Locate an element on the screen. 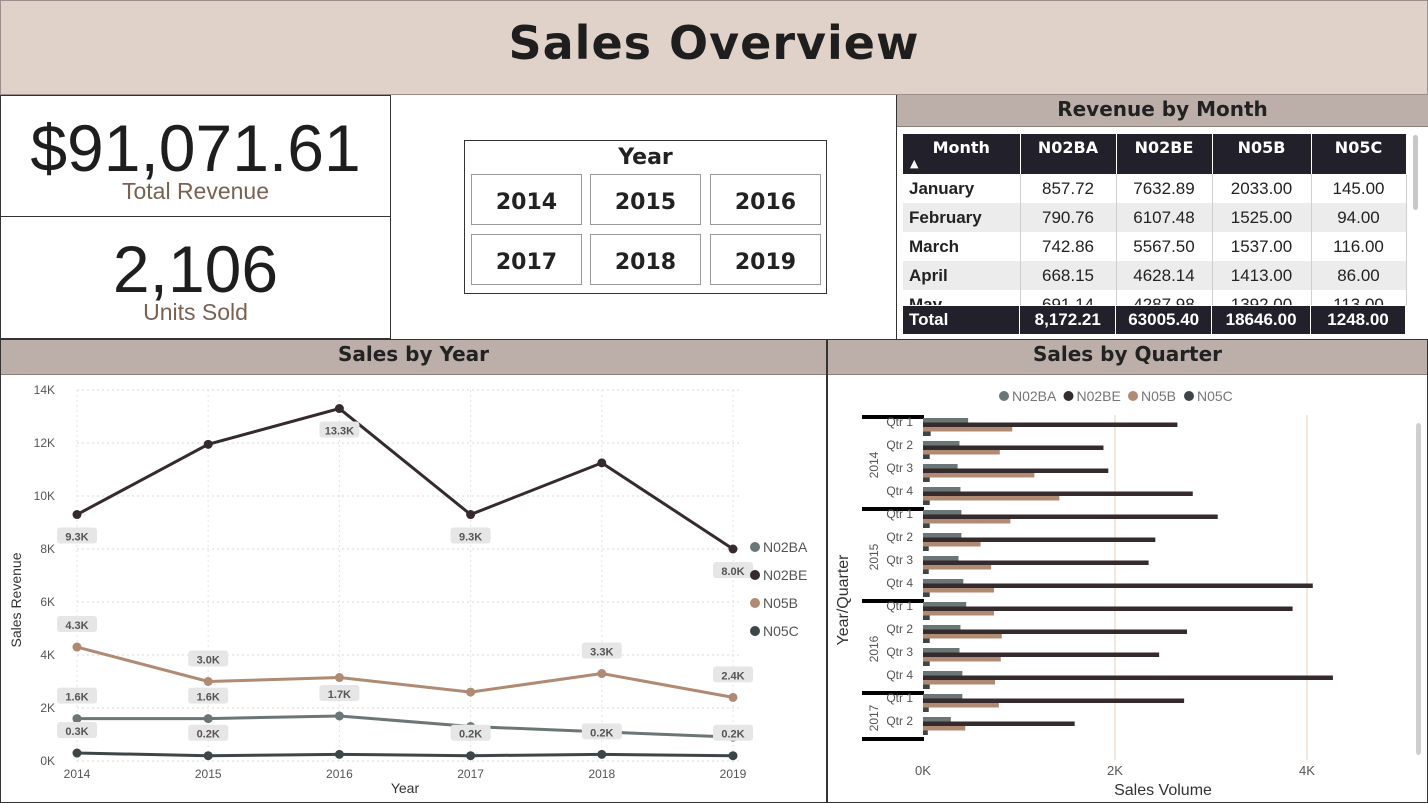 The image size is (1428, 803). year-slicer: Year 2014 2015 2016 2017 2018 2019 is located at coordinates (645, 217).